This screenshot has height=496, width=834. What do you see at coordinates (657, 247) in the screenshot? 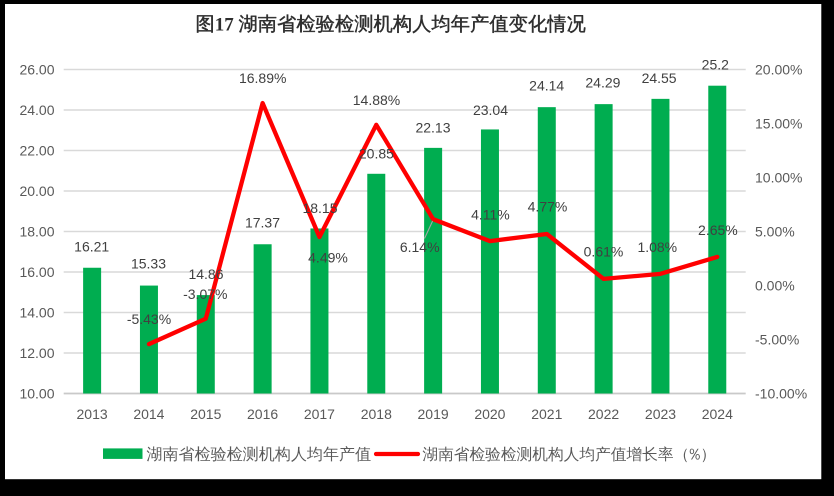
I see `svg-text: 1.08%` at bounding box center [657, 247].